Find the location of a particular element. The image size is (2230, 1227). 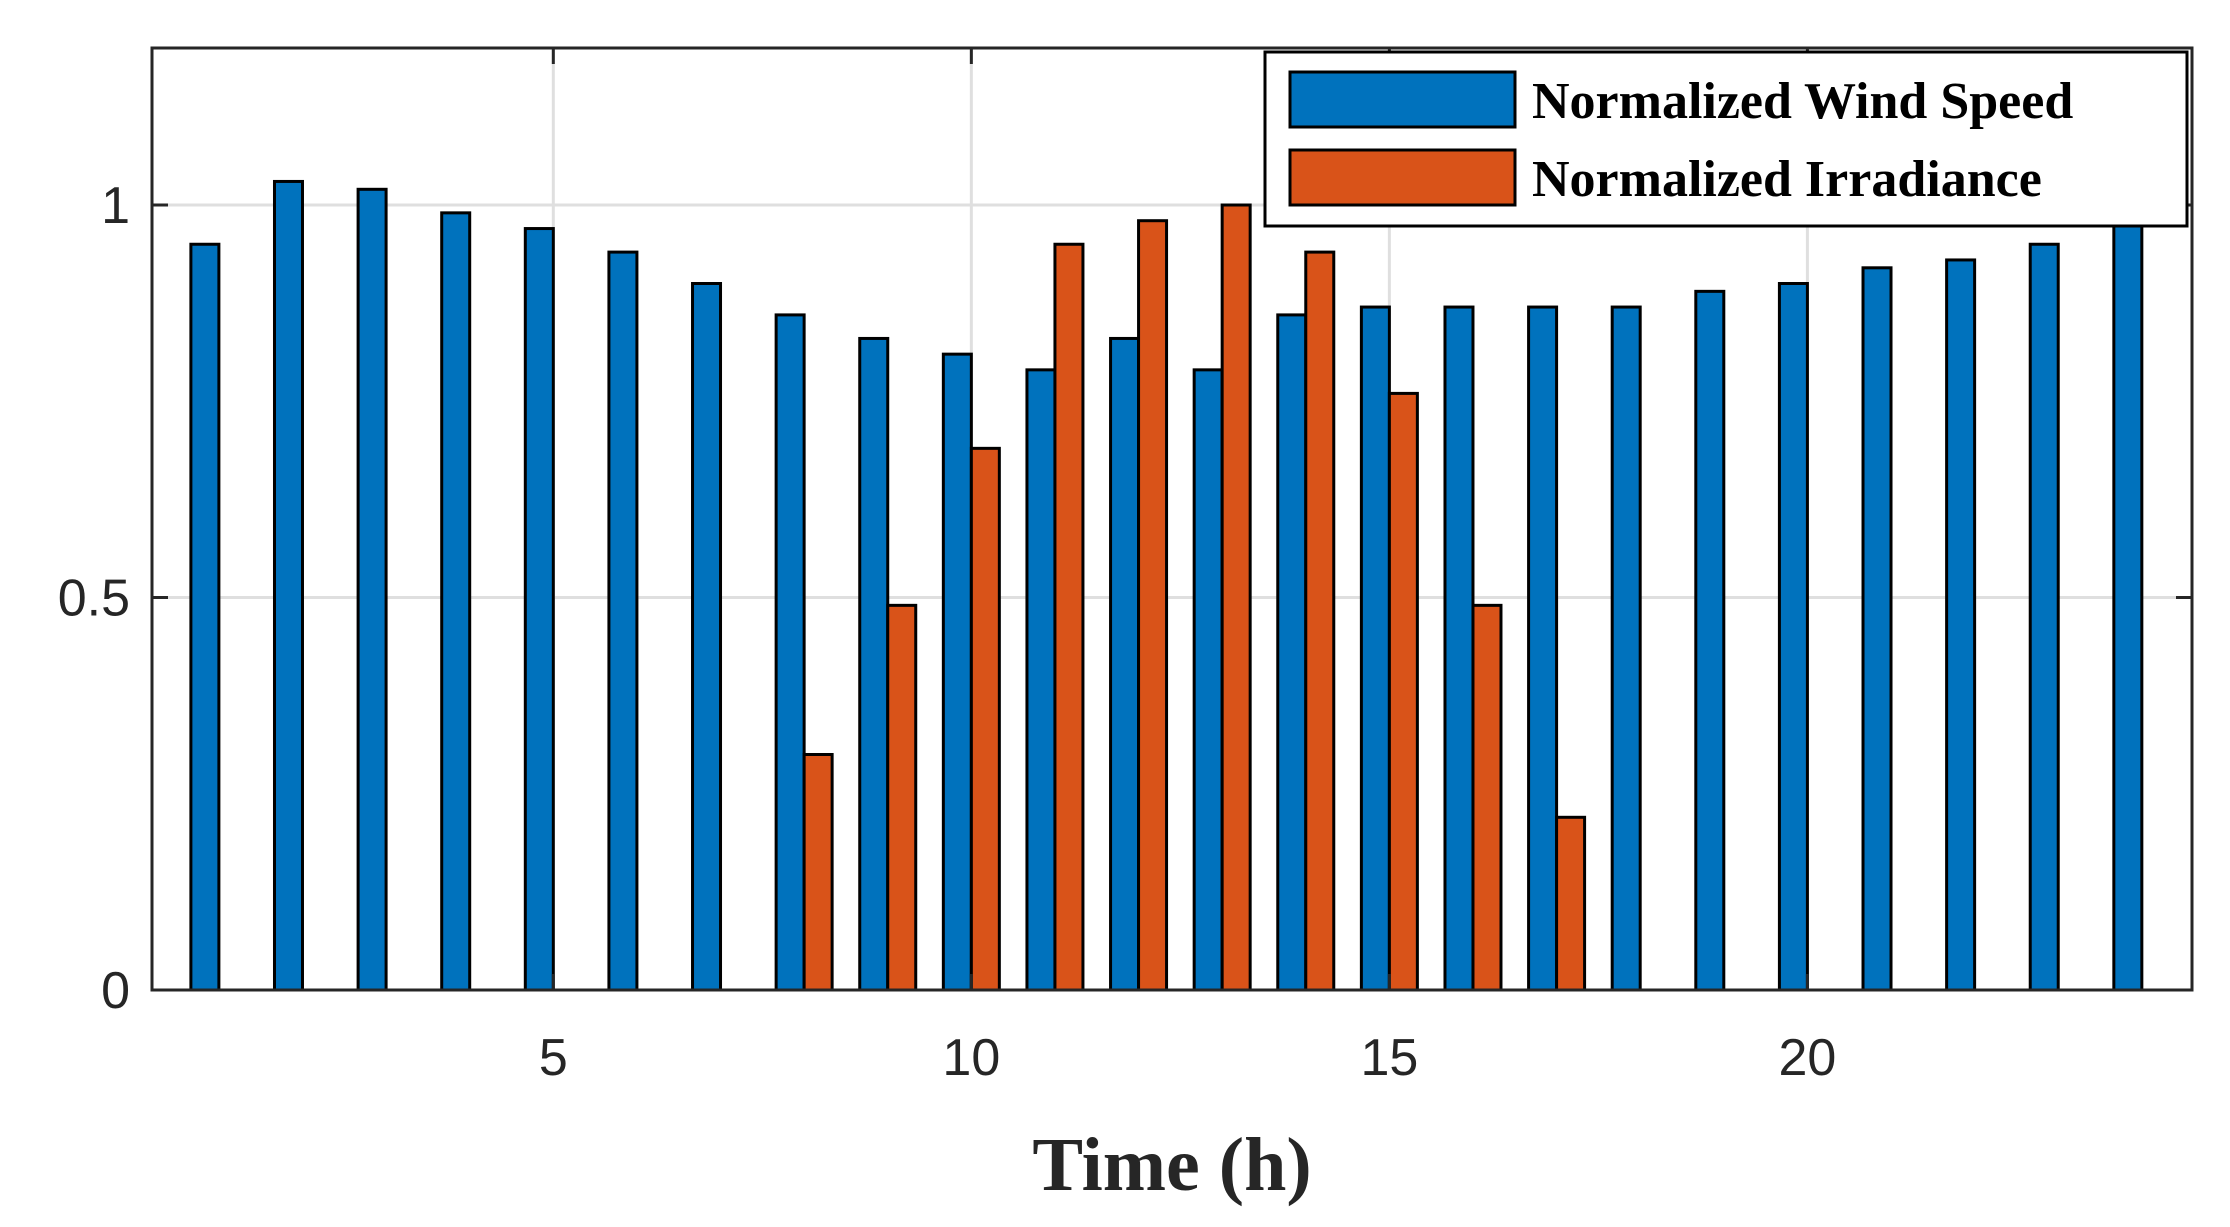

legend-swatch-wind-speed is located at coordinates (1402, 99).